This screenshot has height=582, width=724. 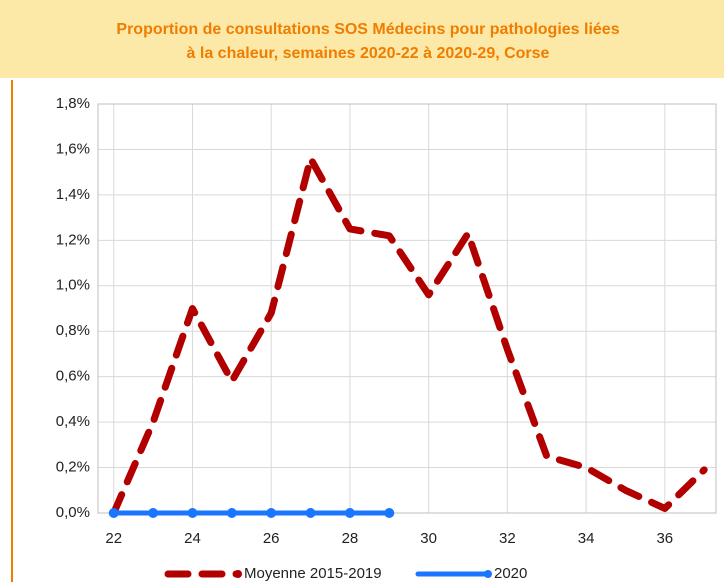 I want to click on legend-label: Moyenne 2015-2019, so click(x=313, y=573).